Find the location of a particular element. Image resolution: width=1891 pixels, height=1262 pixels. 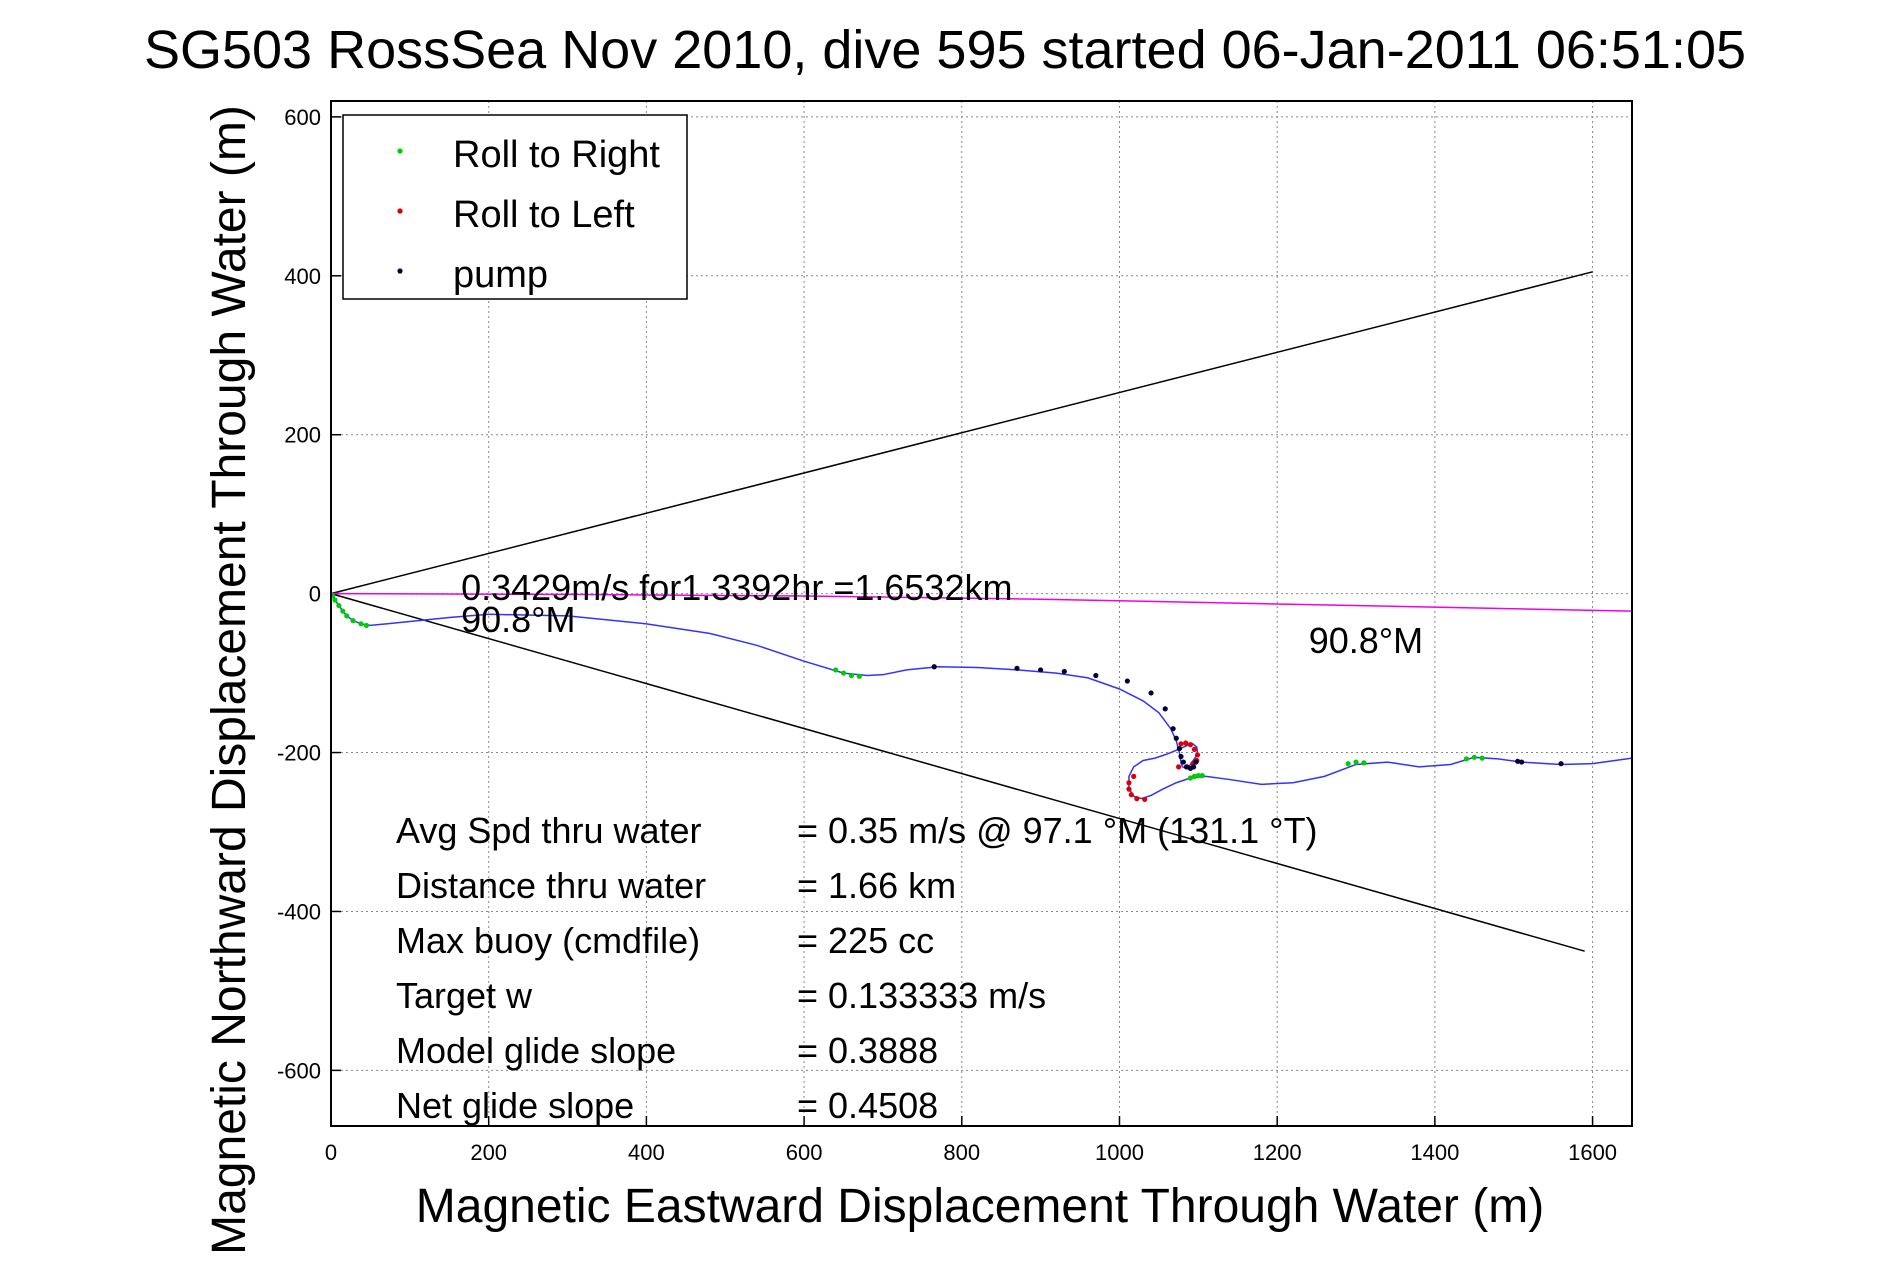

stat-value: = 225 cc is located at coordinates (865, 940).